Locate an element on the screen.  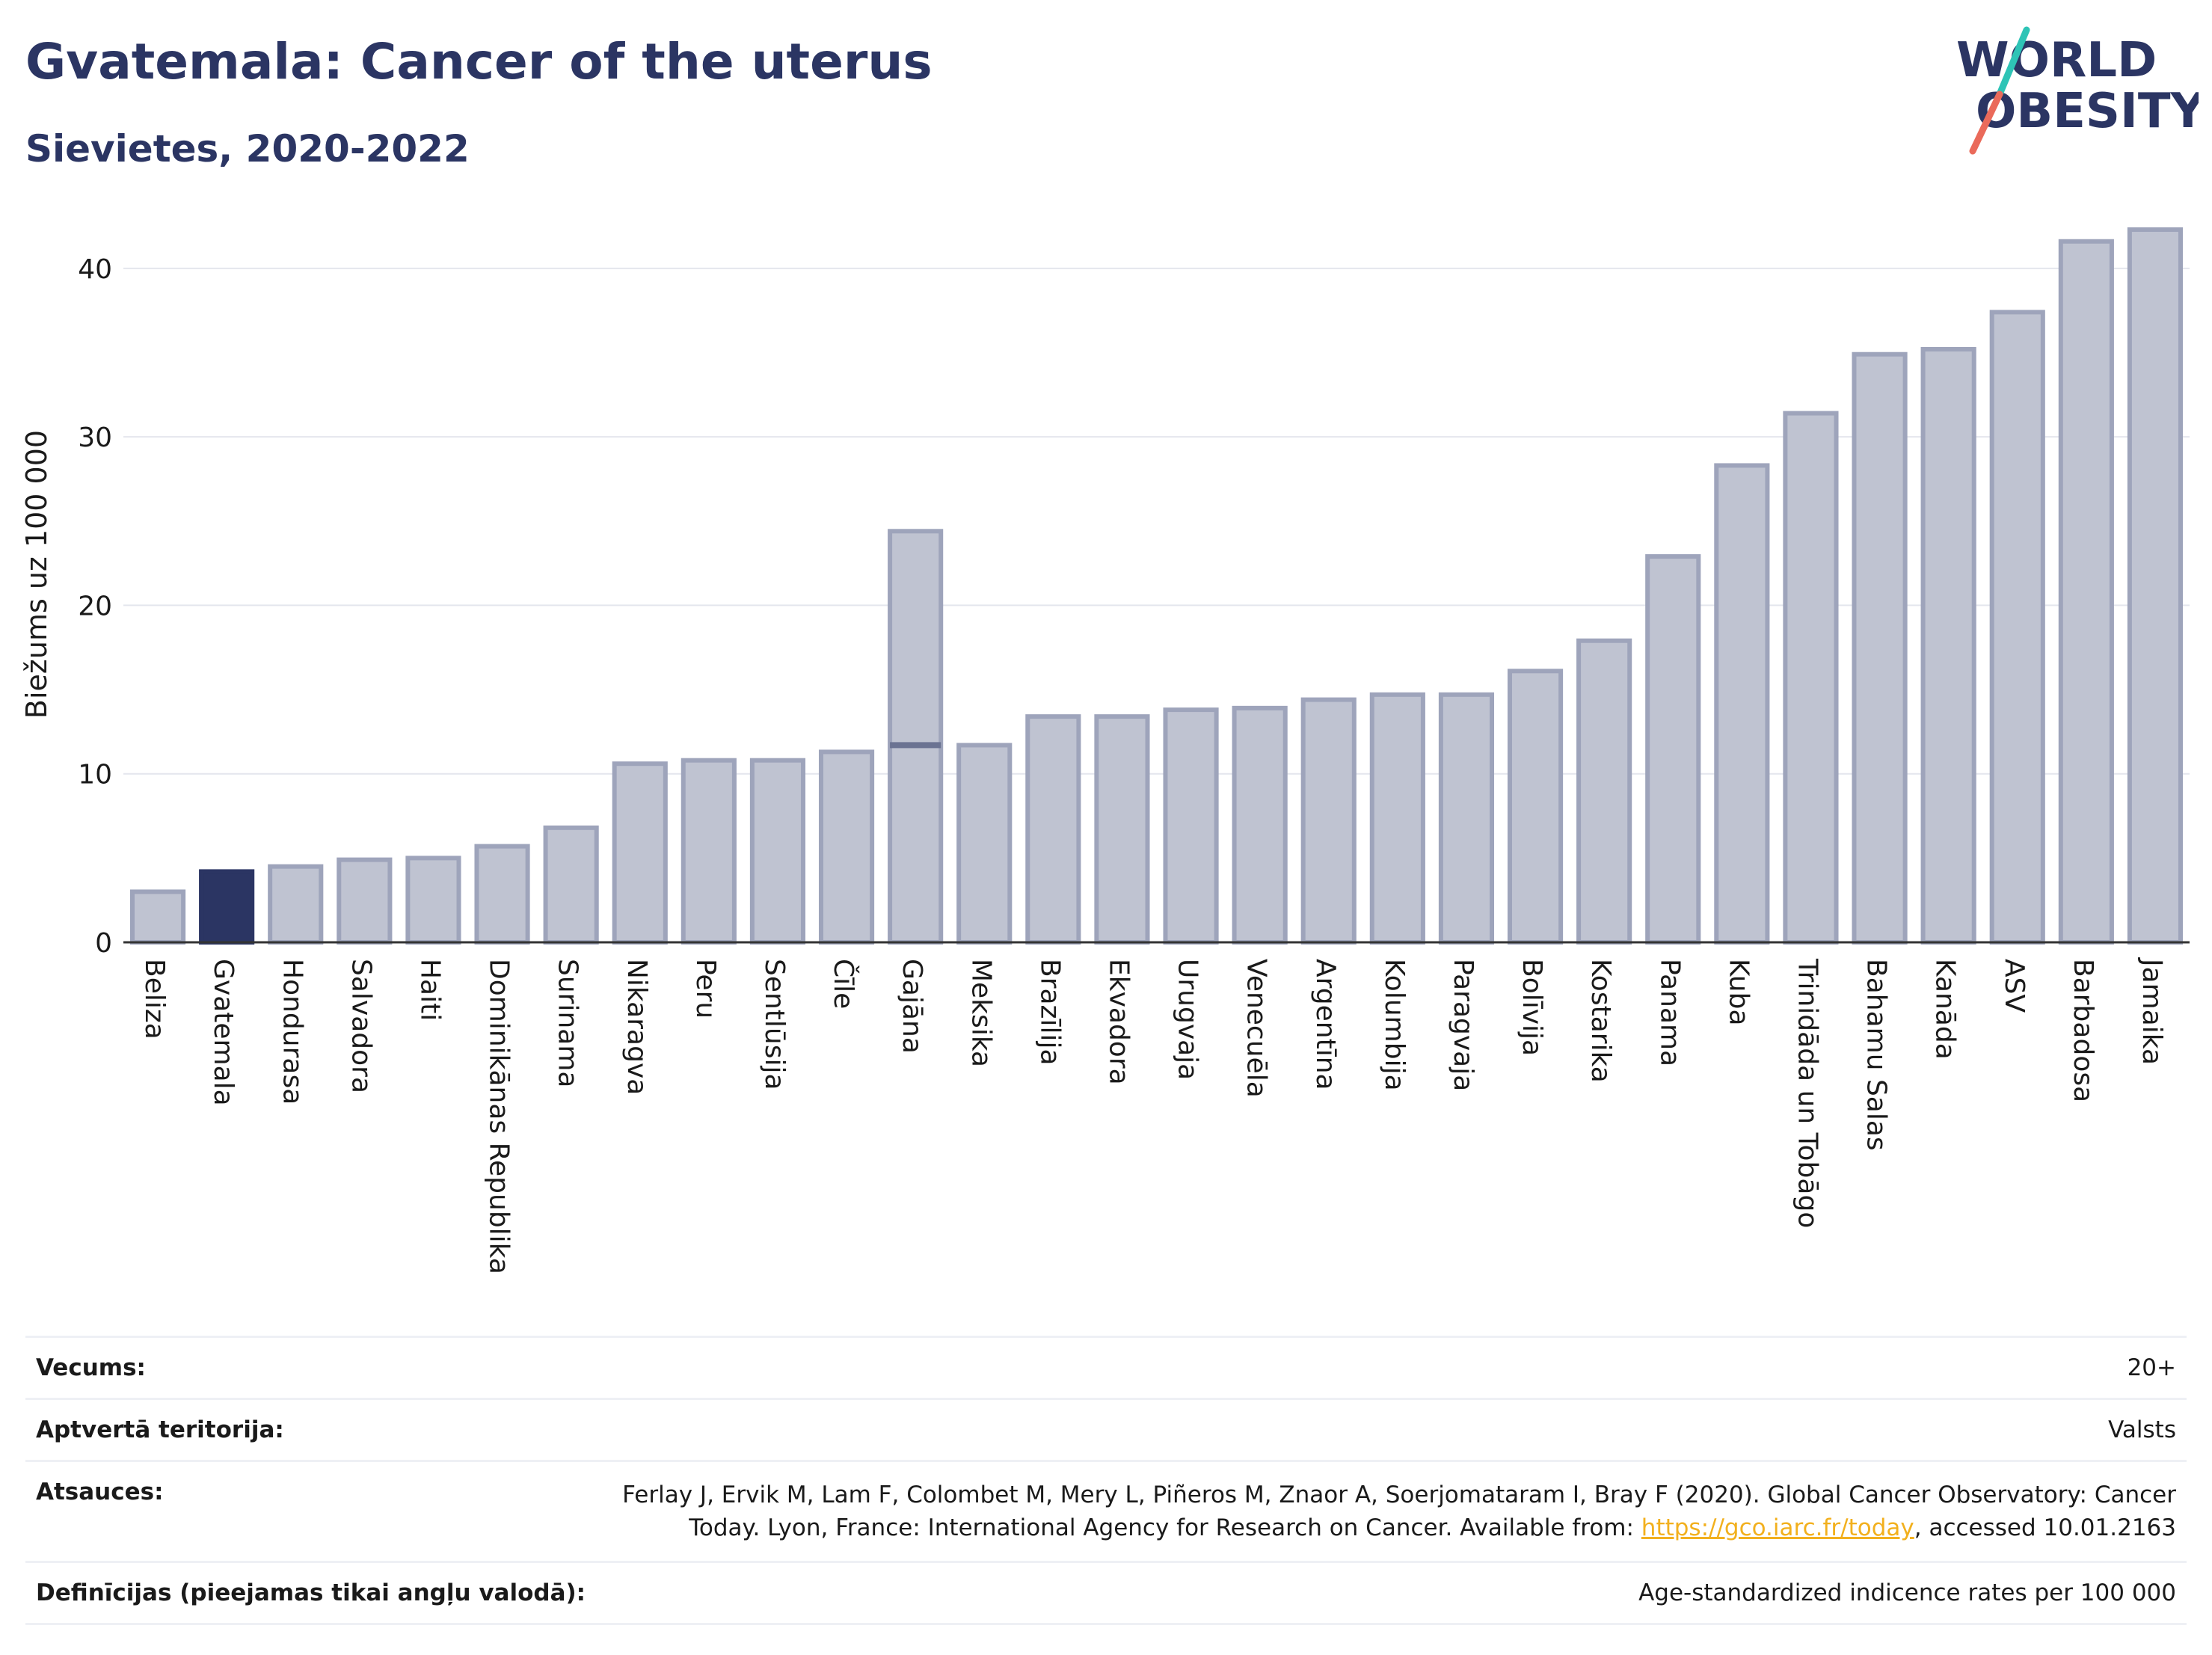
meta-label-references: Atsauces: is located at coordinates (100, 1492).